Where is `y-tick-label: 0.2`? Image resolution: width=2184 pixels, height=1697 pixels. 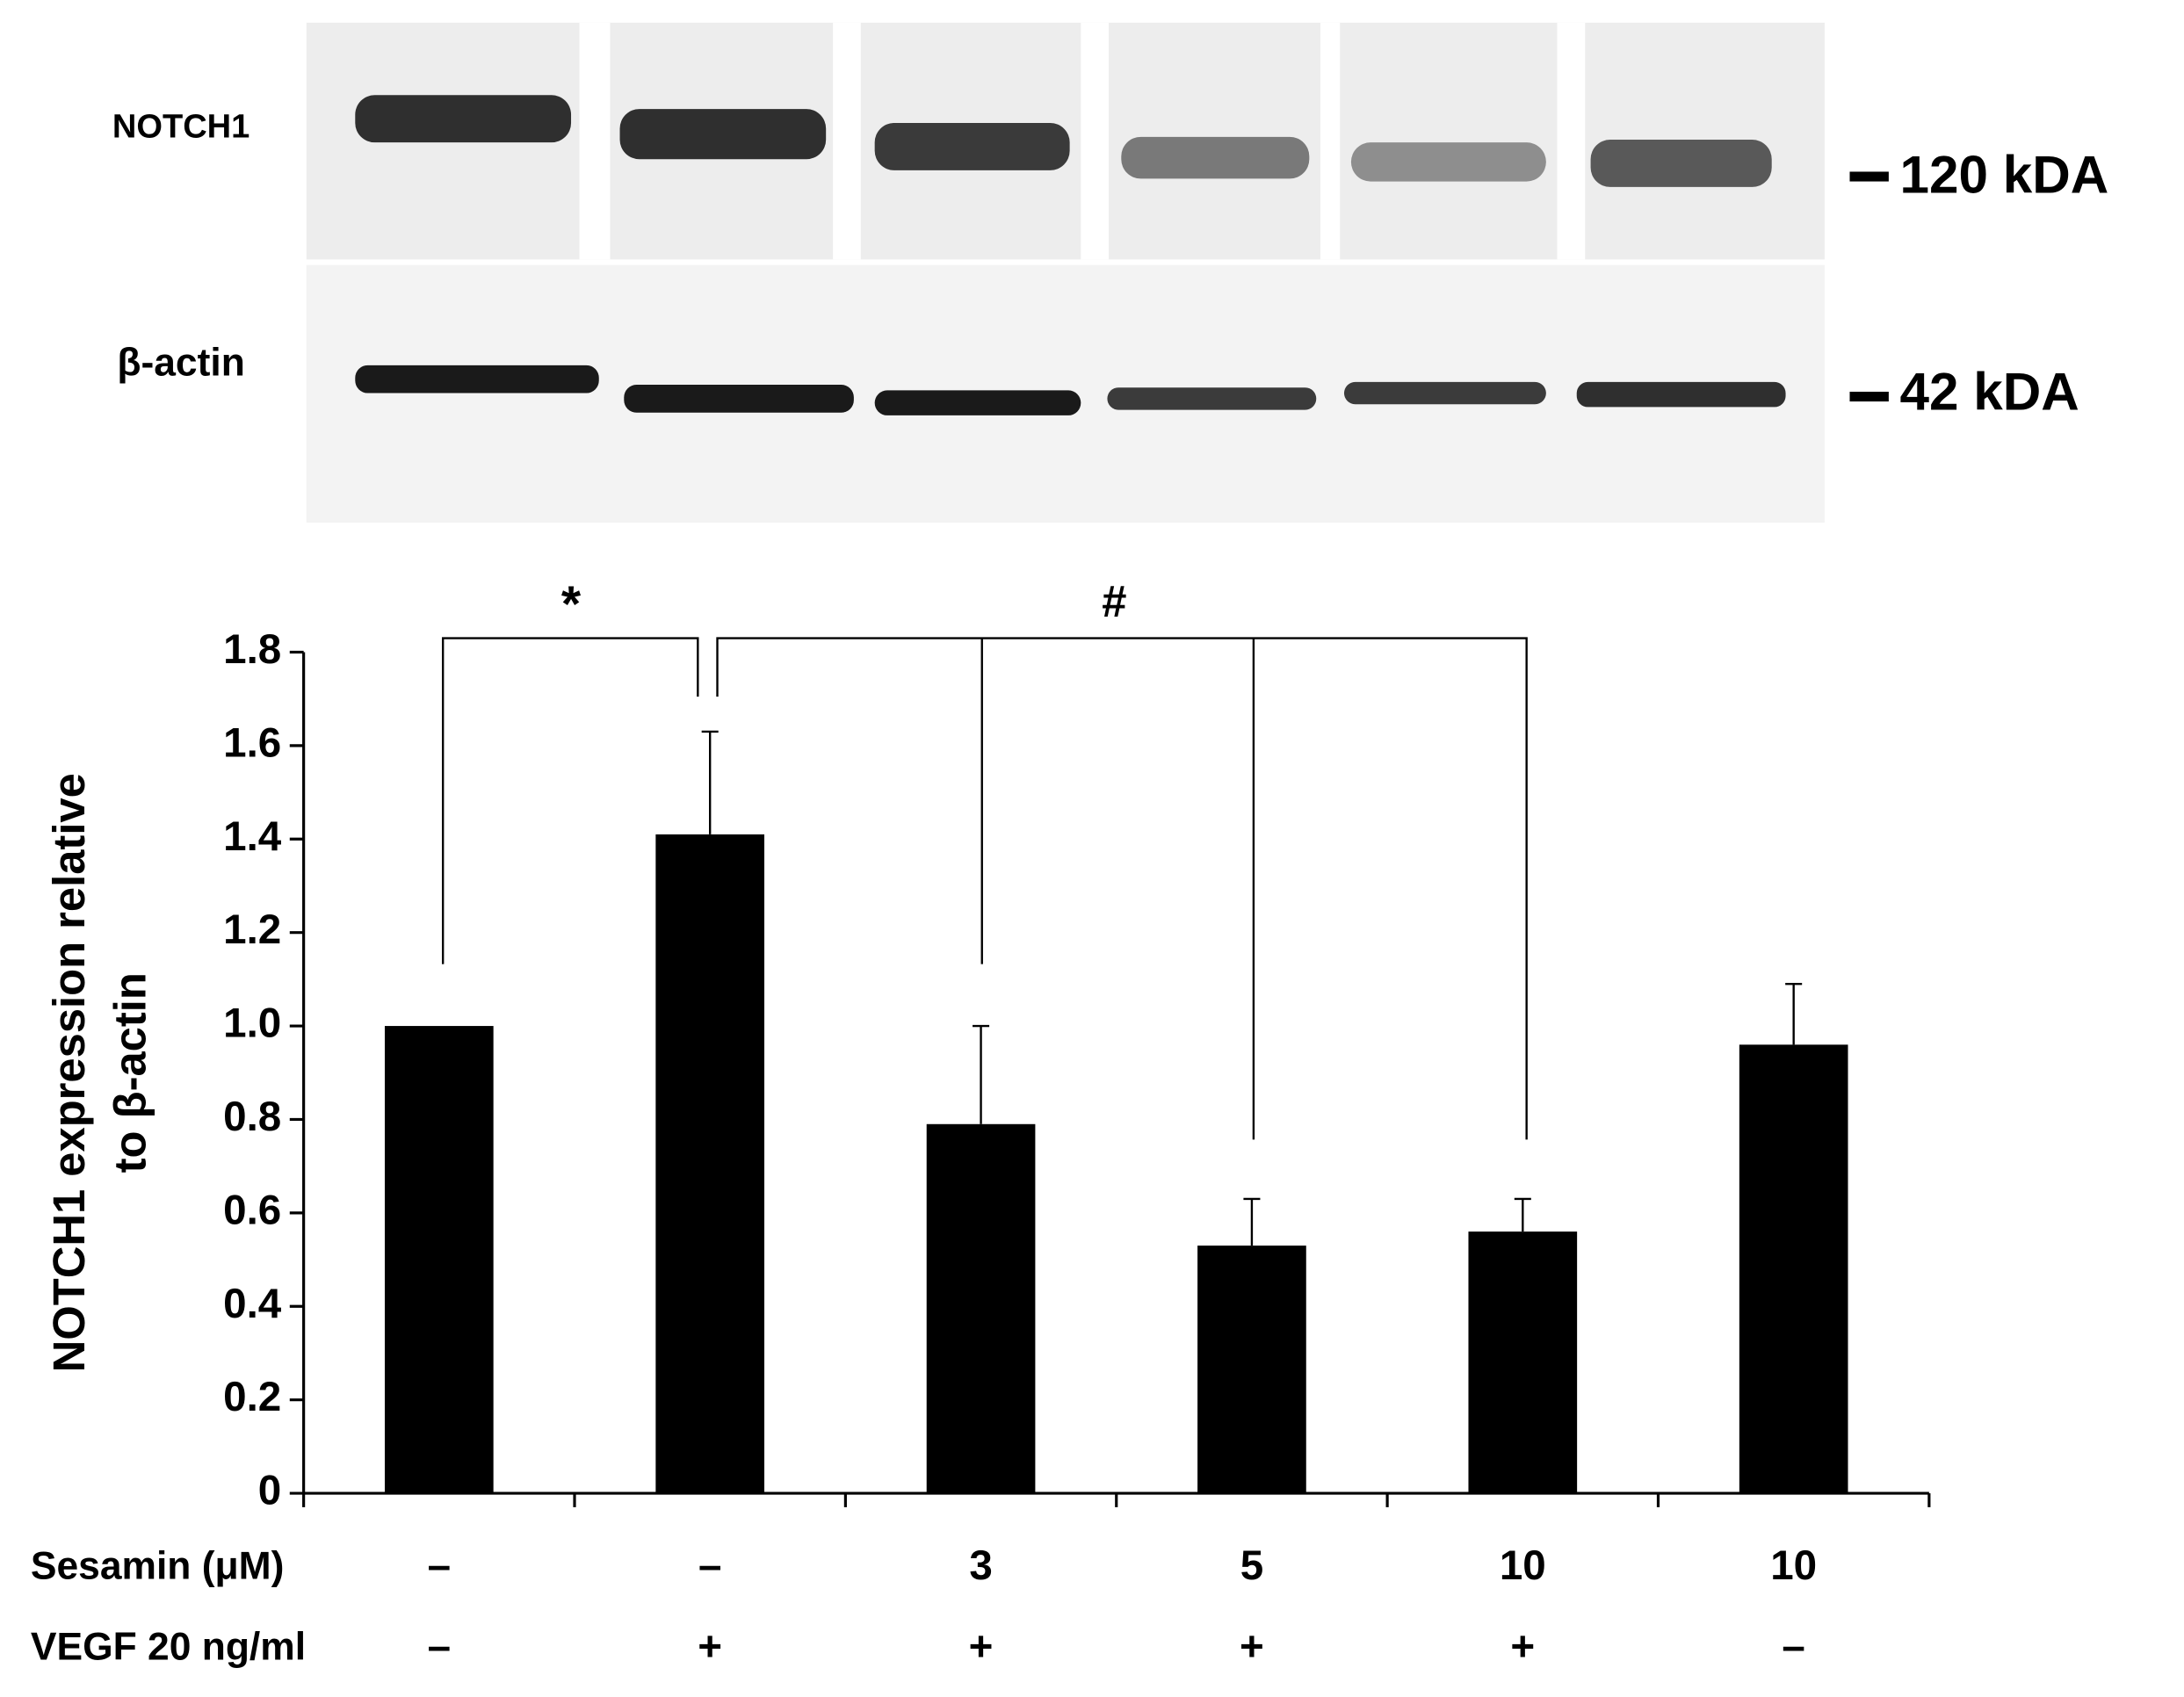
y-tick-label: 0.2 is located at coordinates (252, 1397).